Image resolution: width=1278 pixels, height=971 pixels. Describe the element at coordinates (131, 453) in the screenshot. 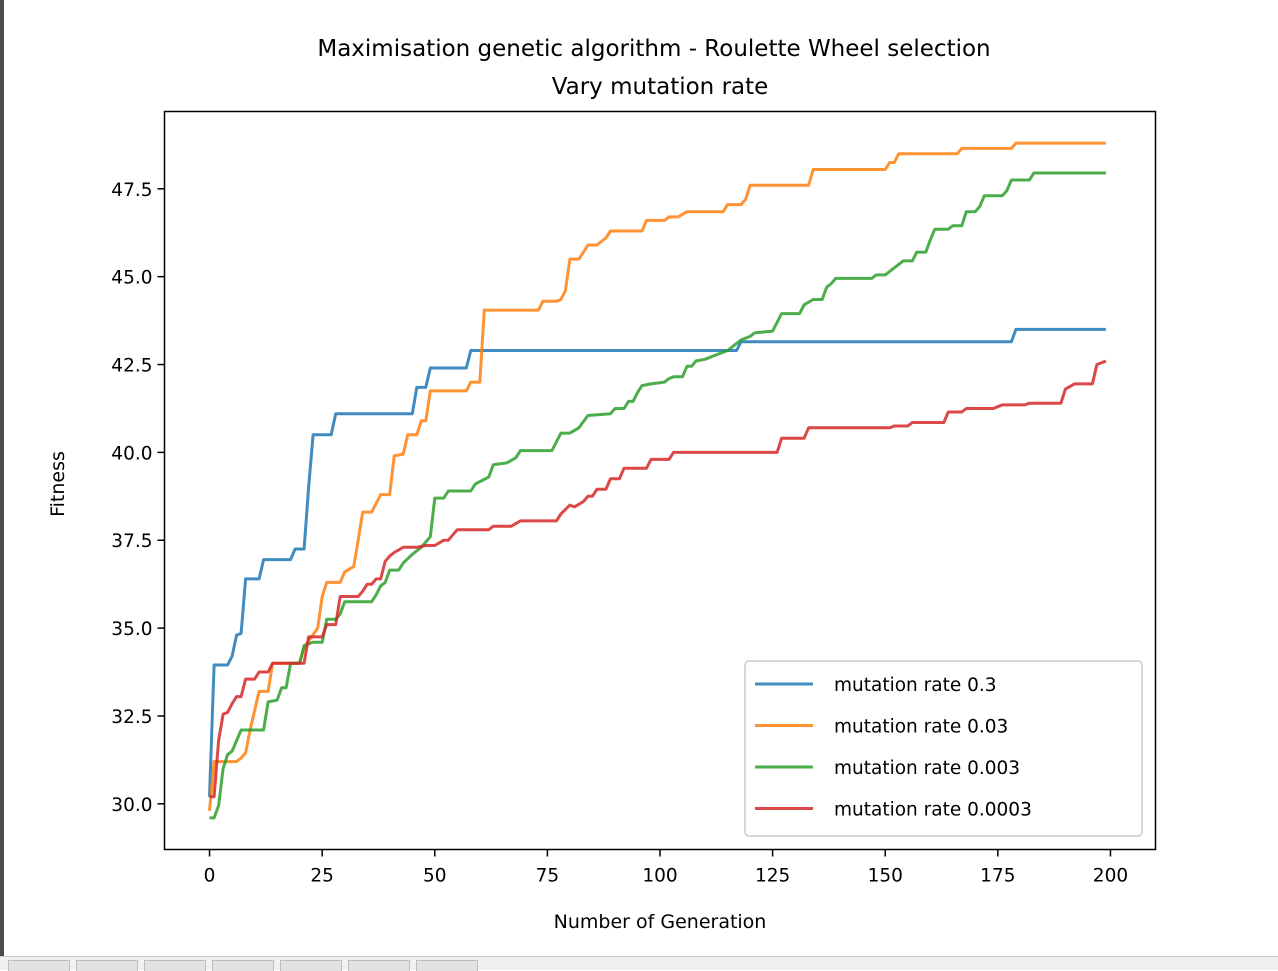

I see `y-tick-label: 40.0` at that location.